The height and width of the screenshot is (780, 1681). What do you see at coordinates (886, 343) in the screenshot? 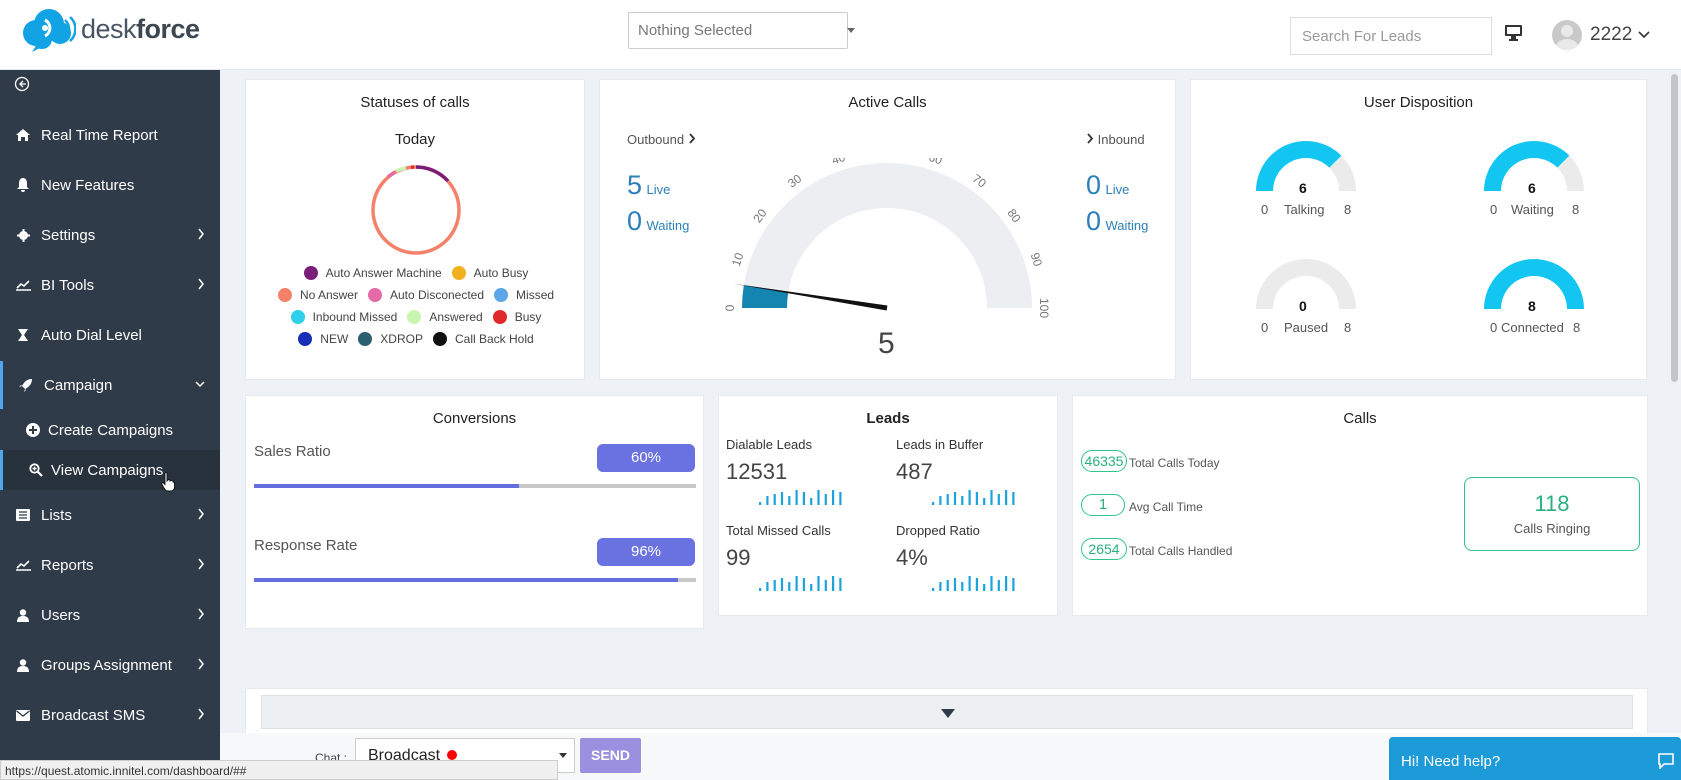
I see `gauge-value: 5` at bounding box center [886, 343].